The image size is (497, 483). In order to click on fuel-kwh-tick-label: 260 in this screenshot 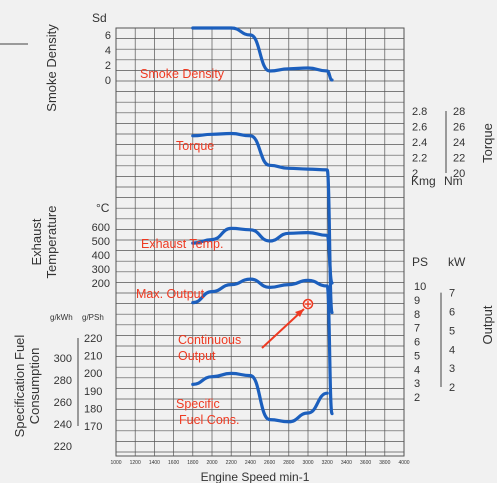, I will do `click(63, 403)`.